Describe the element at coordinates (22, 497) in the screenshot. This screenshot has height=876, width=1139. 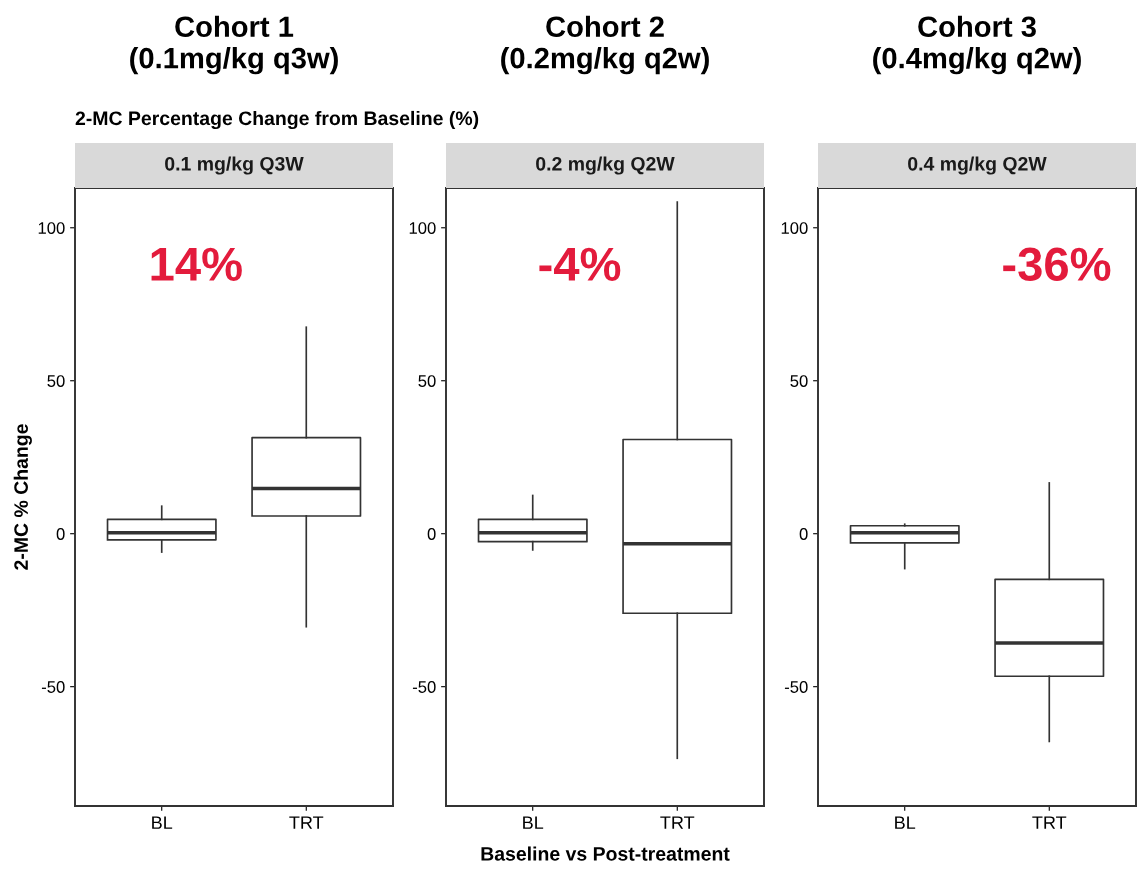
I see `y-axis-title: 2-MC % Change` at that location.